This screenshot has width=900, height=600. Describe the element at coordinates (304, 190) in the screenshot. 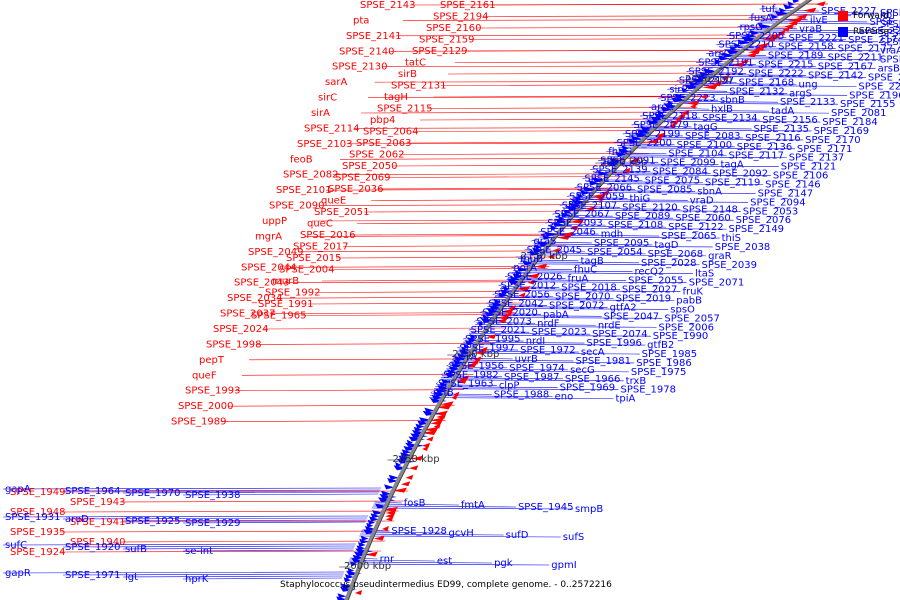

I see `forward-gene-label: SPSE_2101` at that location.